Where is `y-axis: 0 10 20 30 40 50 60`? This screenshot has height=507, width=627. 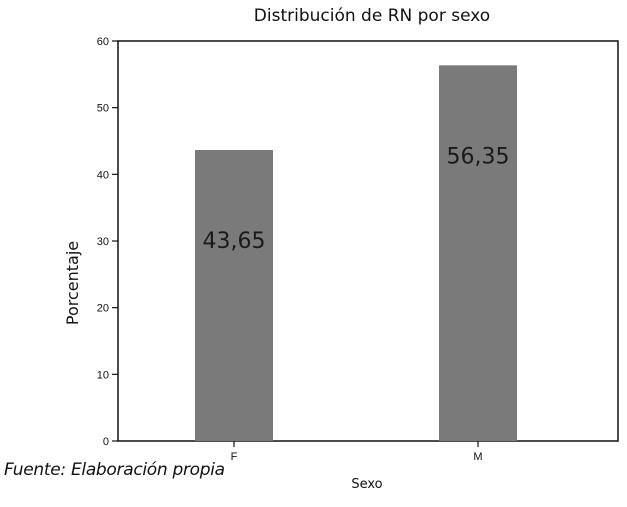
y-axis: 0 10 20 30 40 50 60 is located at coordinates (107, 242).